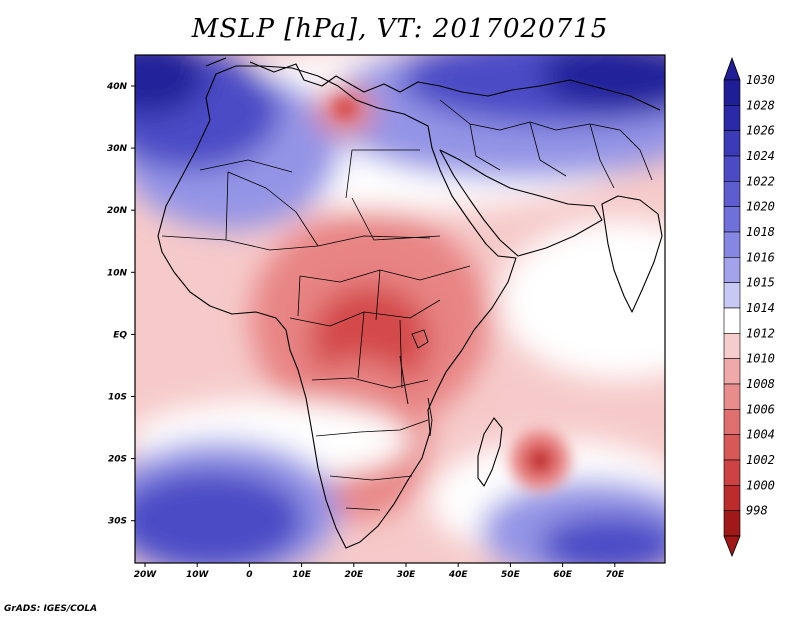 This screenshot has width=800, height=618. What do you see at coordinates (458, 575) in the screenshot?
I see `lon-tick-label: 40E` at bounding box center [458, 575].